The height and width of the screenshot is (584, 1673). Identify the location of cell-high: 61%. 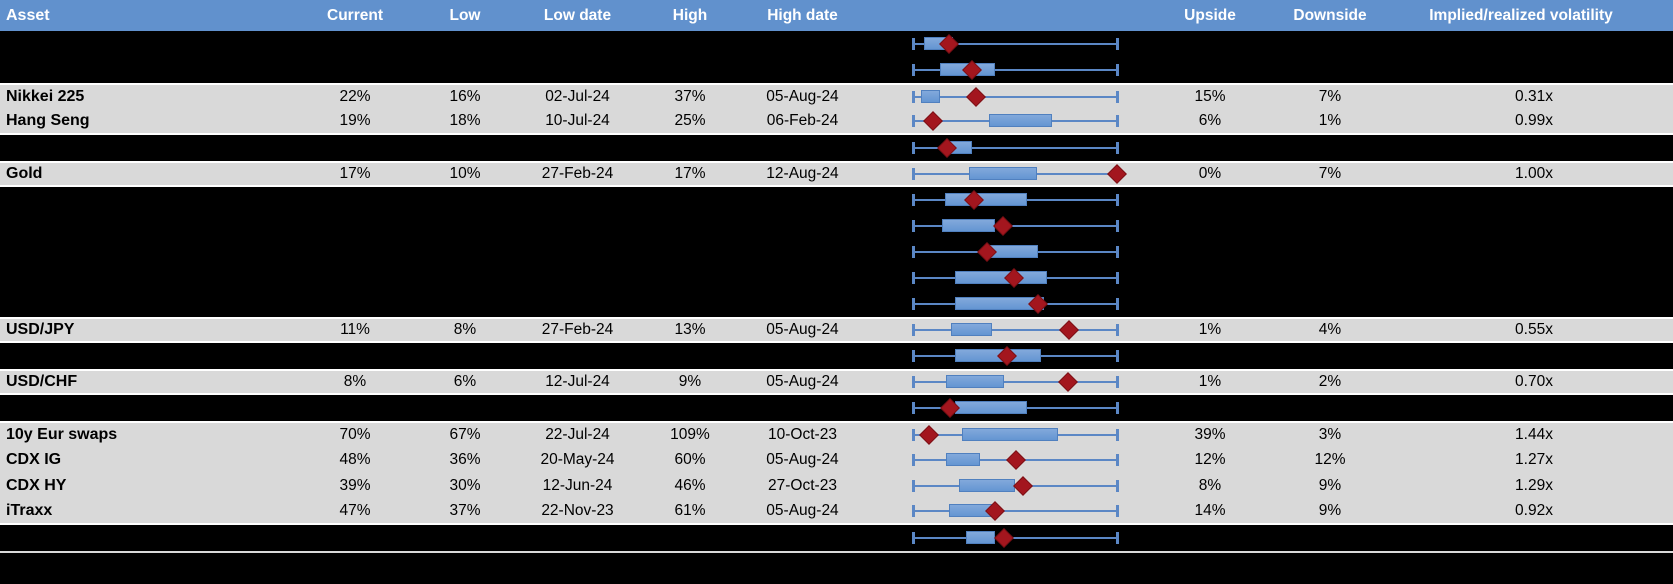
(690, 510).